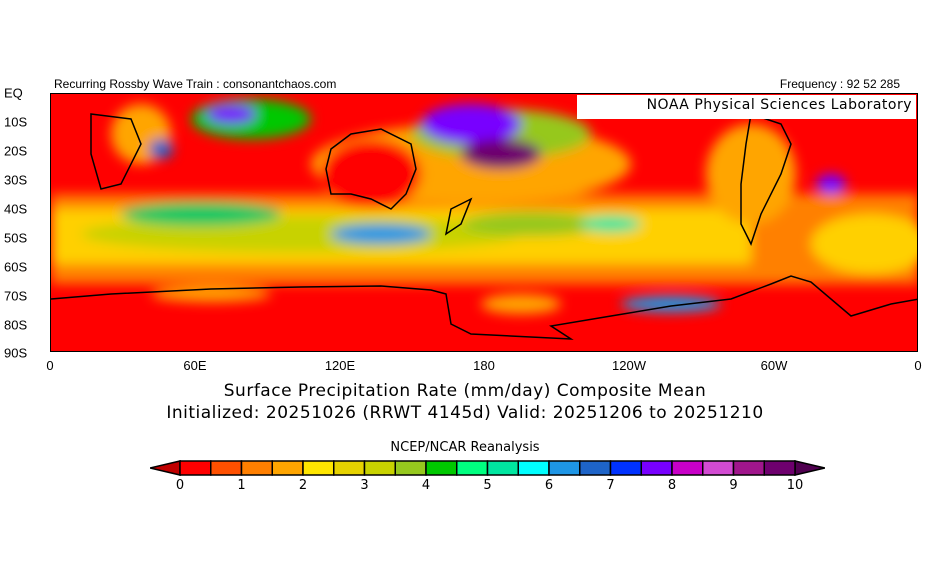 The height and width of the screenshot is (580, 930). What do you see at coordinates (16, 209) in the screenshot?
I see `y-label-40s: 40S` at bounding box center [16, 209].